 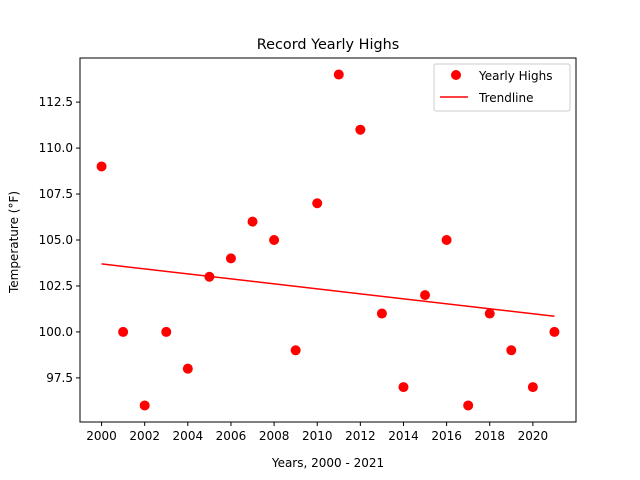 What do you see at coordinates (188, 436) in the screenshot?
I see `x-tick-label: 2004` at bounding box center [188, 436].